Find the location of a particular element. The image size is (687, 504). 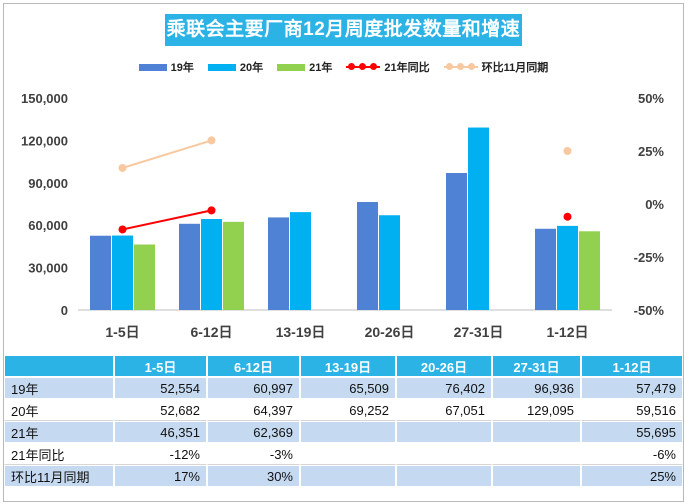

table-row-yoy: 21年同比 -12% -3% -6% is located at coordinates (343, 454).